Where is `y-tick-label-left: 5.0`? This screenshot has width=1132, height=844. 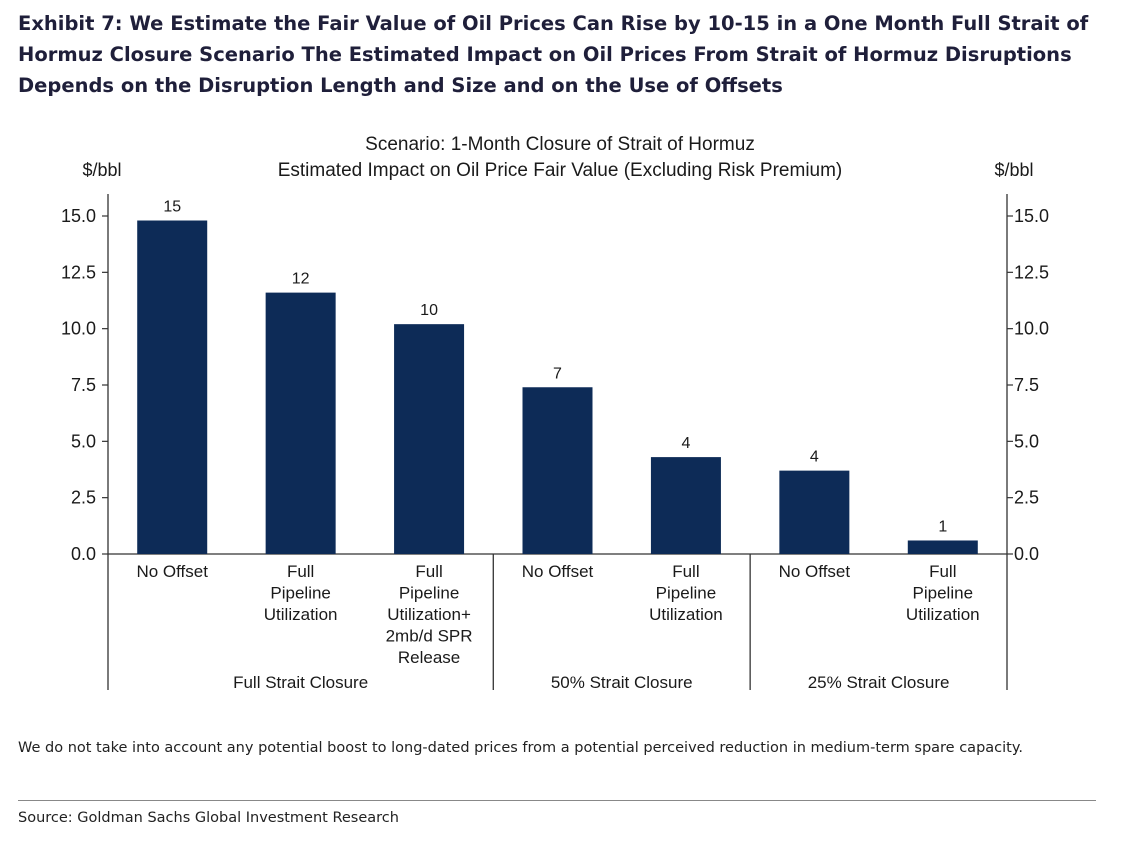
y-tick-label-left: 5.0 is located at coordinates (83, 441).